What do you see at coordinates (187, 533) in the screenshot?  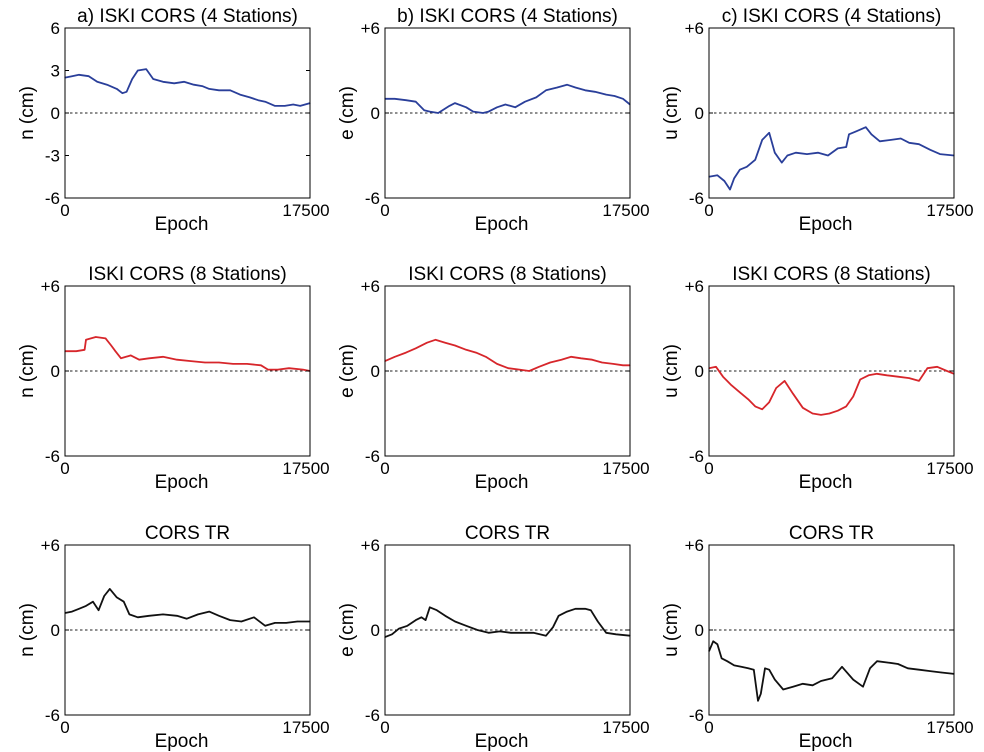 I see `chart-title: CORS TR` at bounding box center [187, 533].